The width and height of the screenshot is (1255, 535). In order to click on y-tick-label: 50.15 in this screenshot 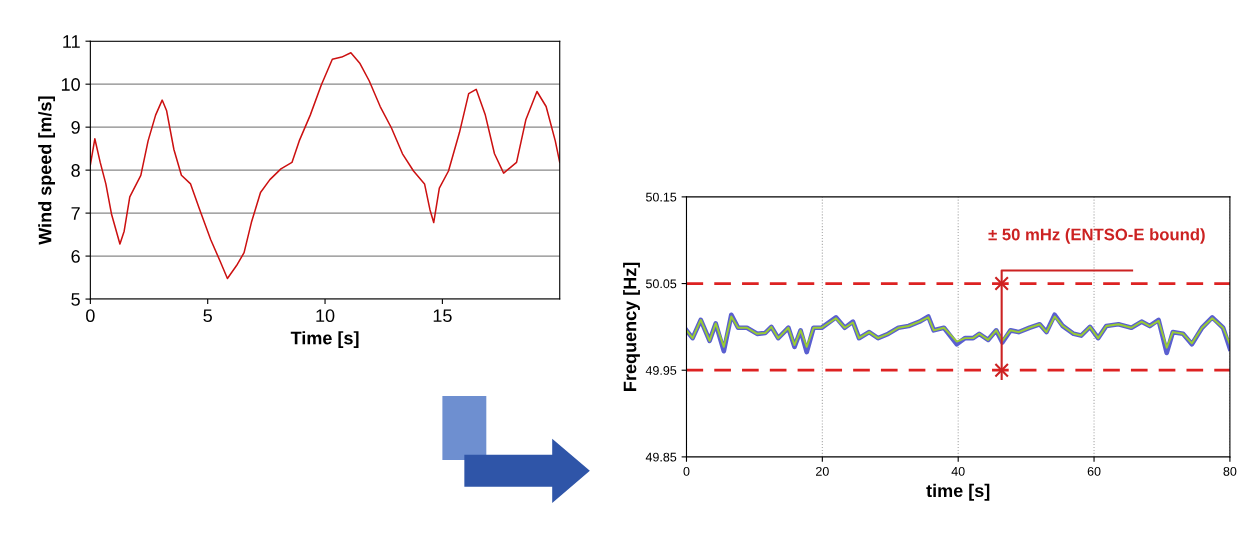, I will do `click(661, 197)`.